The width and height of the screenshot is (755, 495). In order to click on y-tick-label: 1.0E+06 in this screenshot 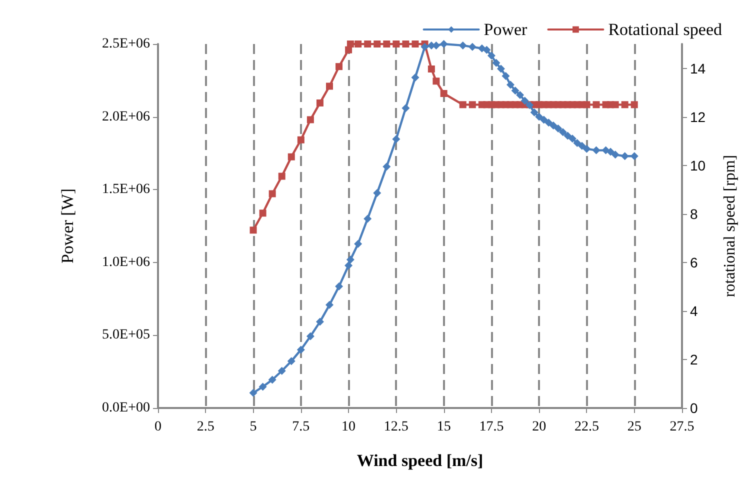, I will do `click(126, 262)`.